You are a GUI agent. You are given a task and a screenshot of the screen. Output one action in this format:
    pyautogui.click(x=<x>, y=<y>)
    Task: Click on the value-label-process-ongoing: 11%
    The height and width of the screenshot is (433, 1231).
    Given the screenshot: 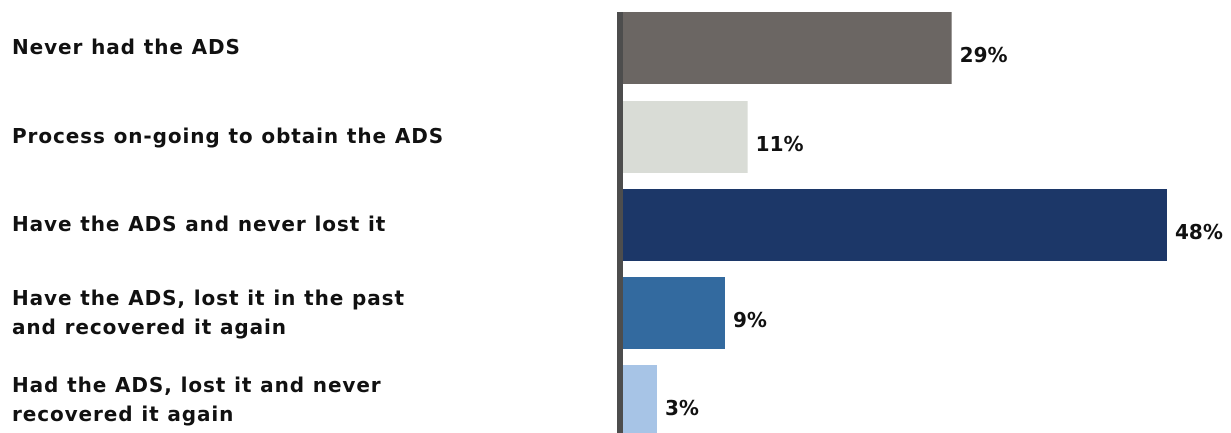 What is the action you would take?
    pyautogui.click(x=780, y=144)
    